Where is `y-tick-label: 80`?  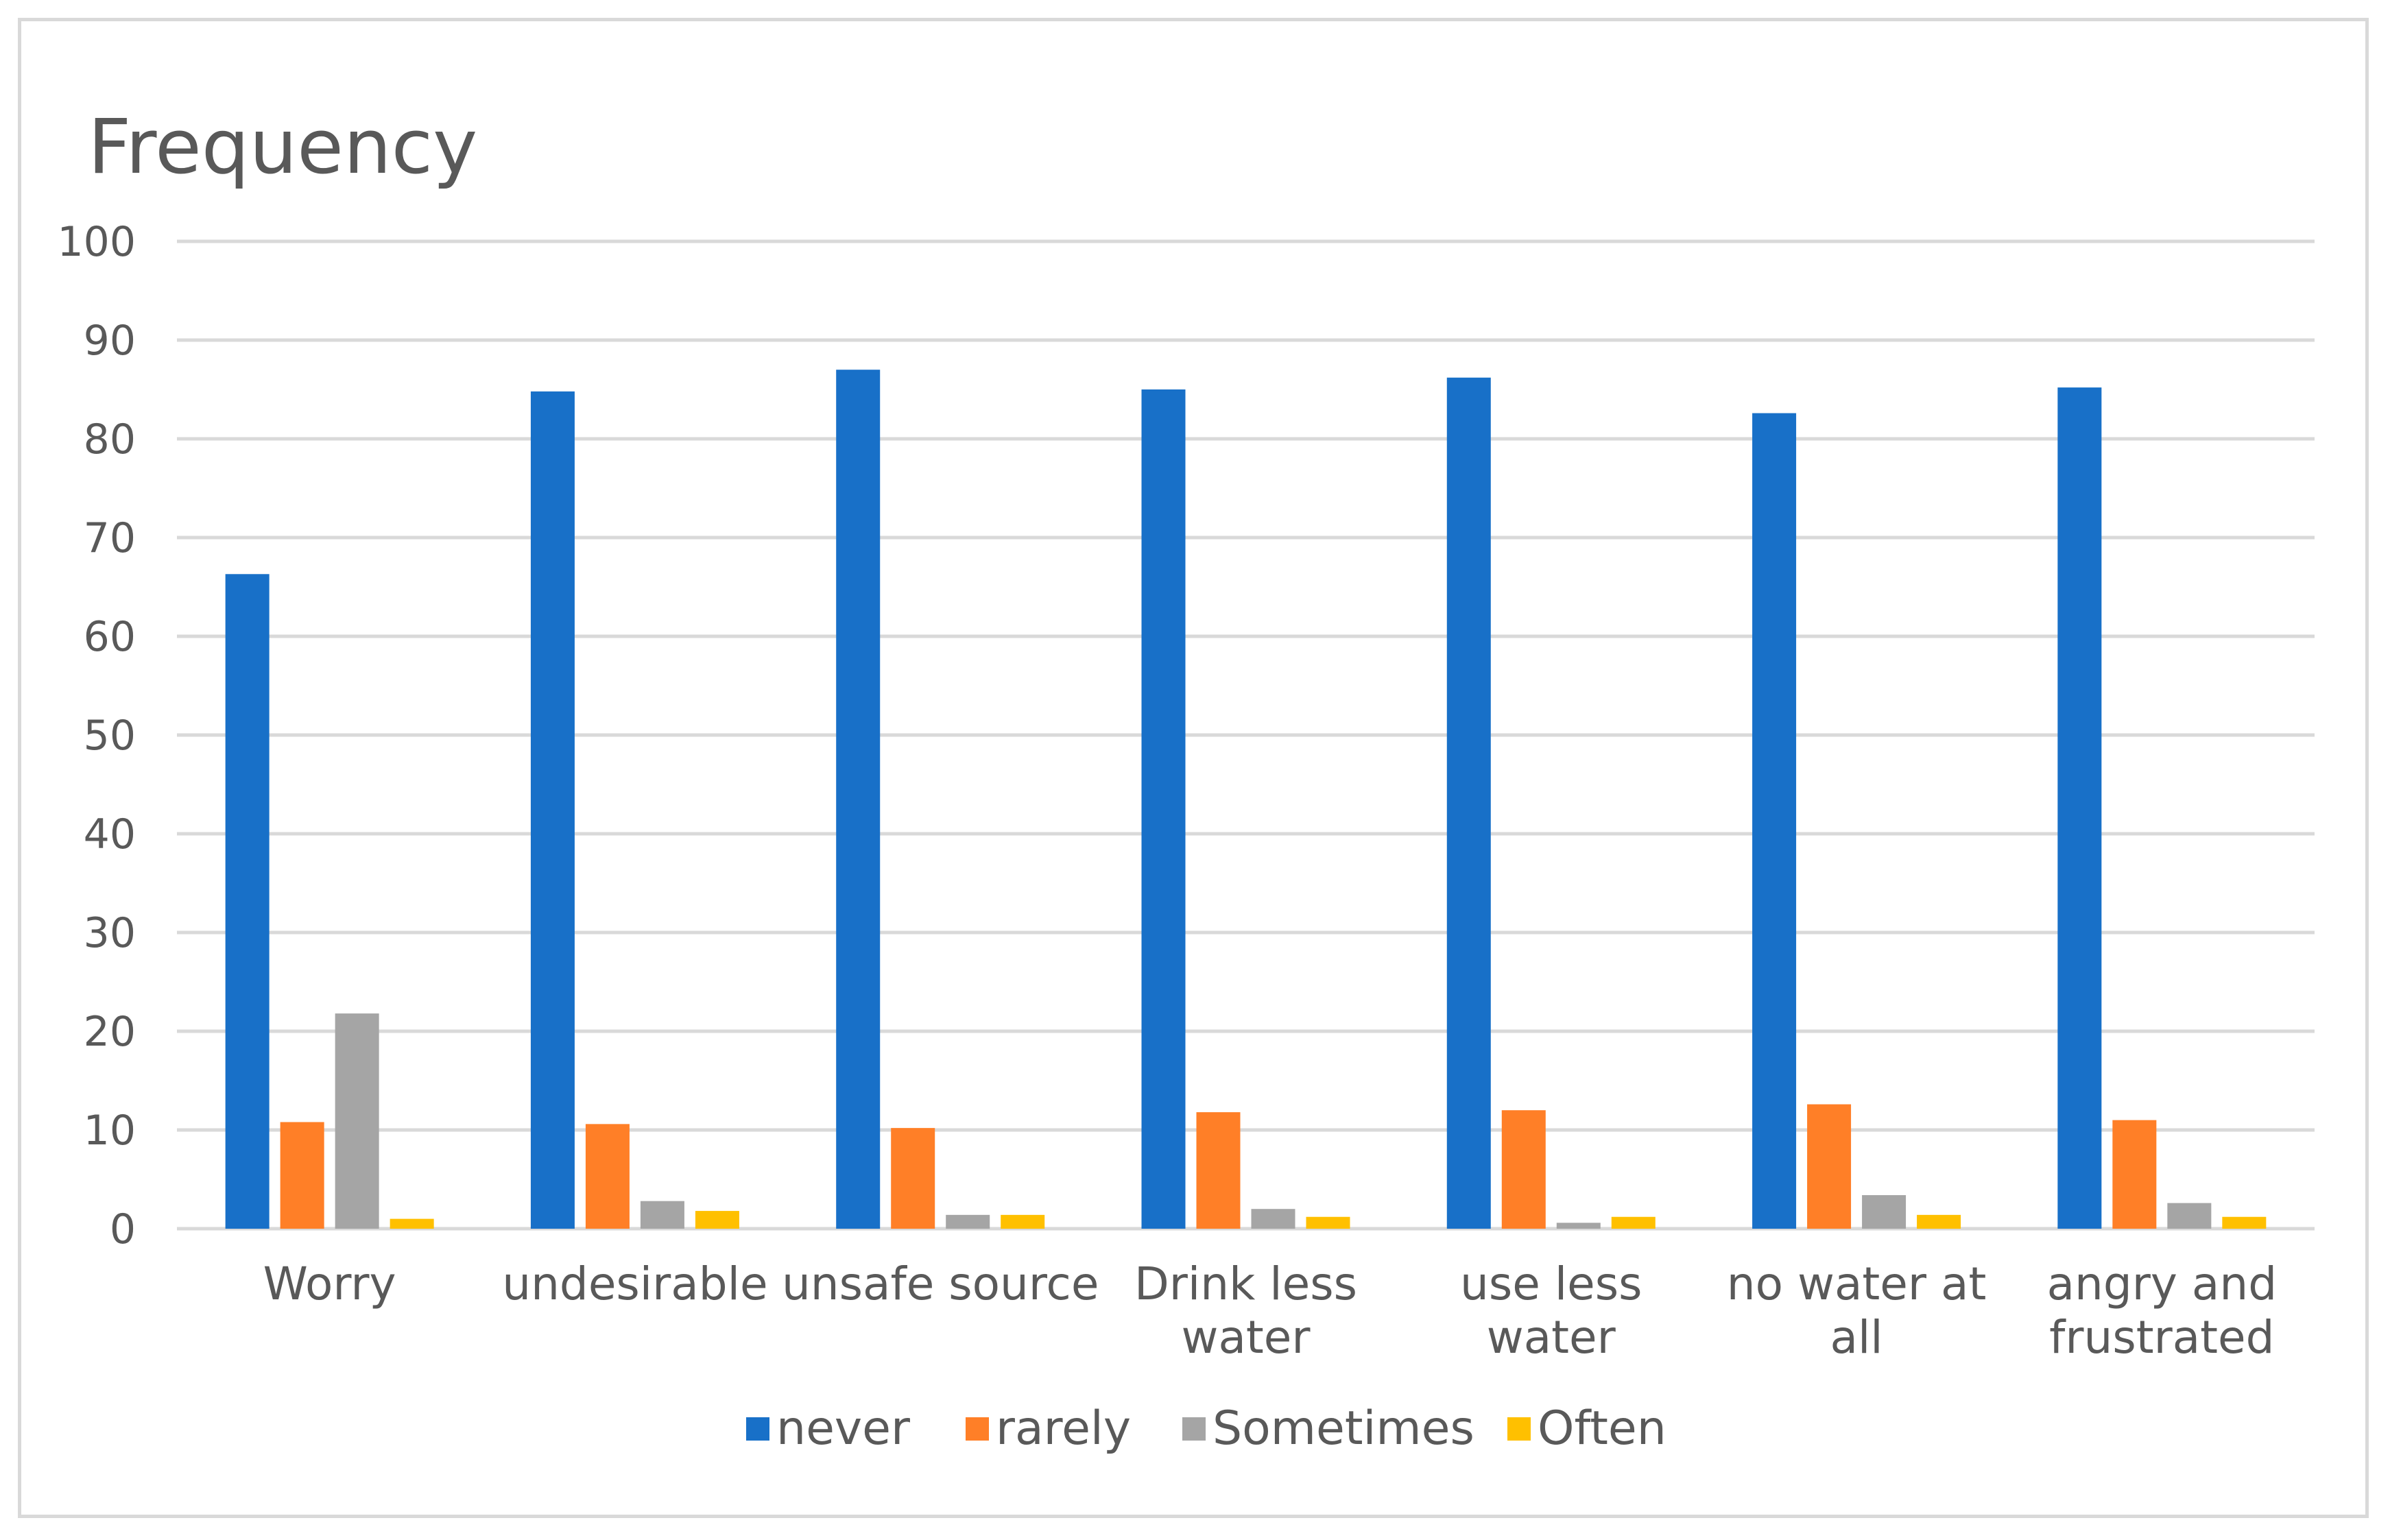 y-tick-label: 80 is located at coordinates (110, 440).